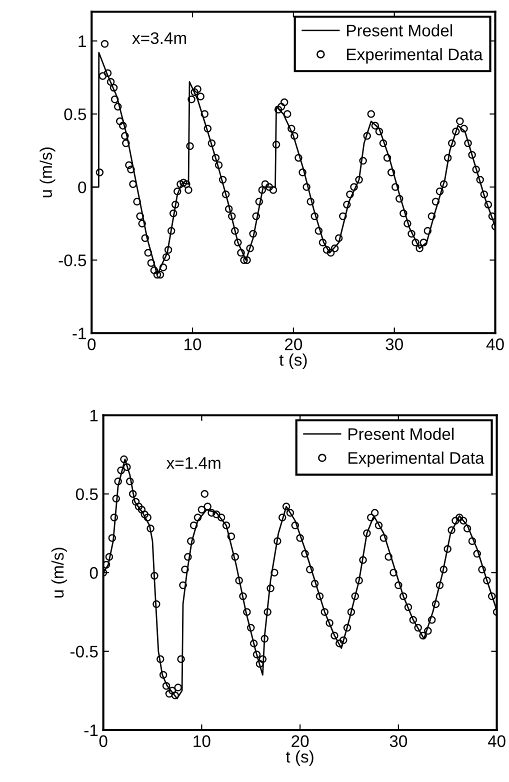  Describe the element at coordinates (159, 38) in the screenshot. I see `annotation: x=3.4m` at that location.